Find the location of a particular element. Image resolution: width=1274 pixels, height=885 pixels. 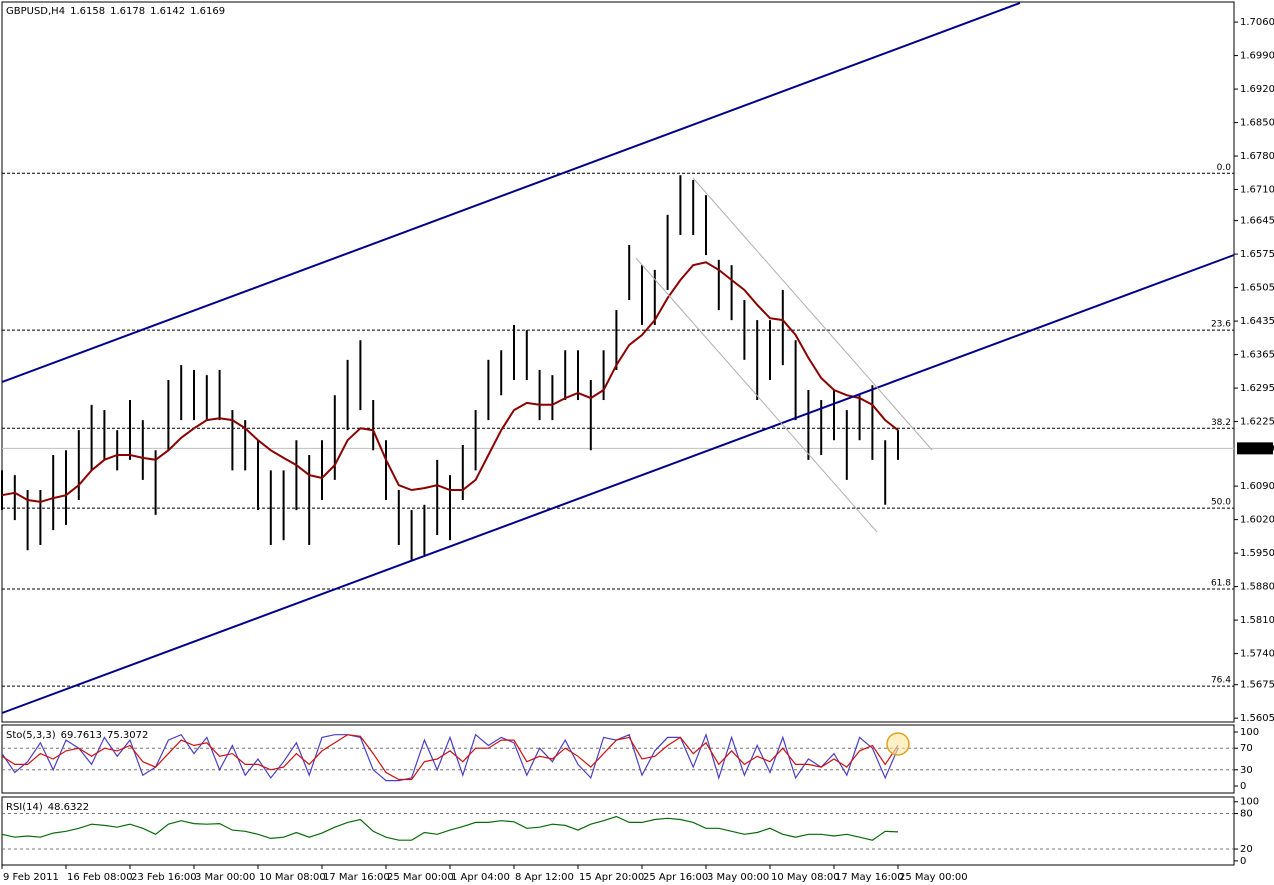

y-tick-label: 1.6225 is located at coordinates (1257, 422).